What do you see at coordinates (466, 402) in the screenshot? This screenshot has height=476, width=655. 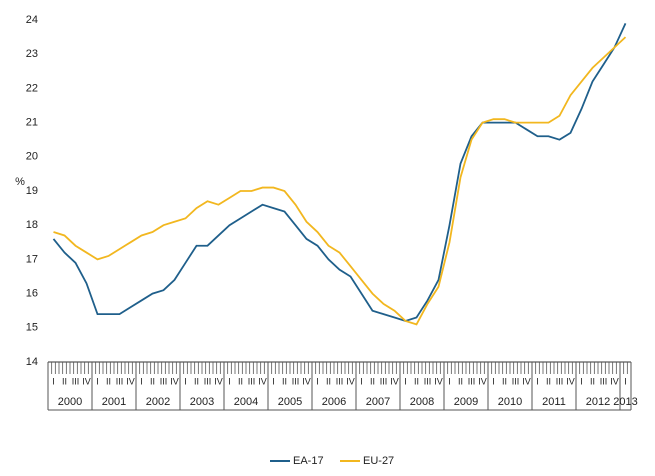 I see `year-label: 2009` at bounding box center [466, 402].